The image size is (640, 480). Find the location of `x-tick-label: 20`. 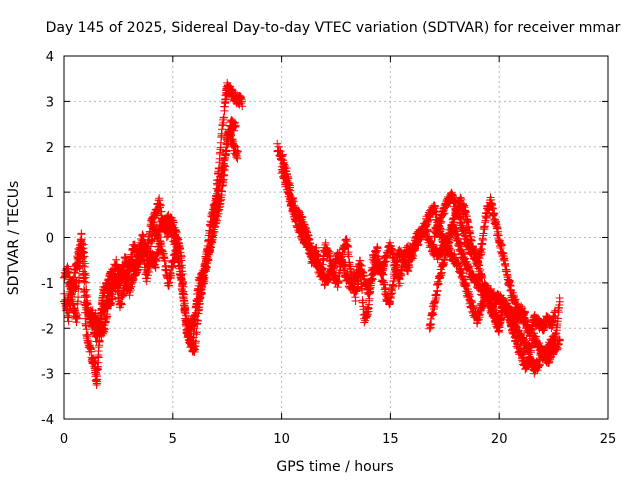

x-tick-label: 20 is located at coordinates (499, 439).